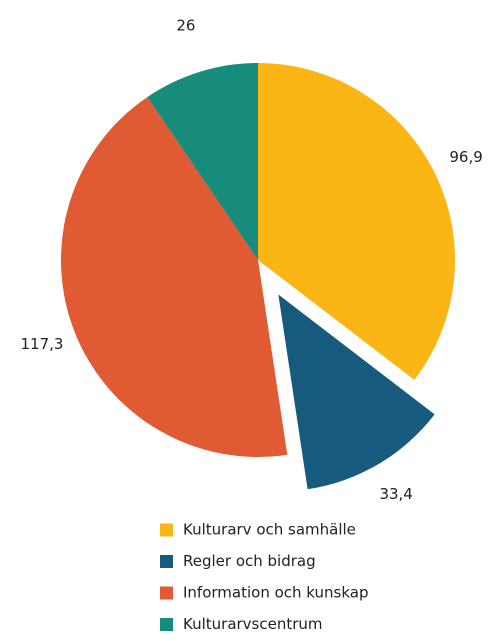 The height and width of the screenshot is (641, 494). Describe the element at coordinates (465, 157) in the screenshot. I see `data-label: 96,9` at that location.